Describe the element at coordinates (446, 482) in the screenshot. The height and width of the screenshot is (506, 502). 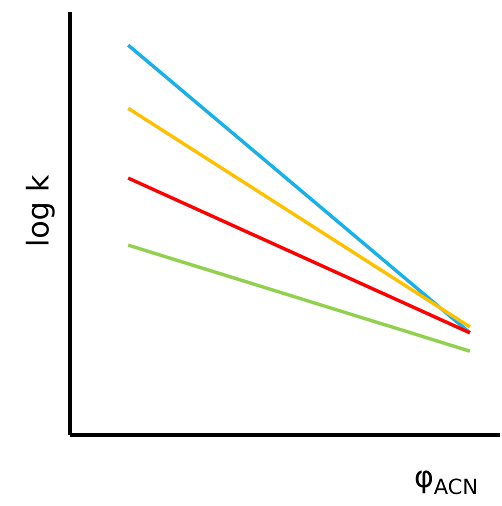
I see `x-axis-title: φ$_{ACN}$` at that location.